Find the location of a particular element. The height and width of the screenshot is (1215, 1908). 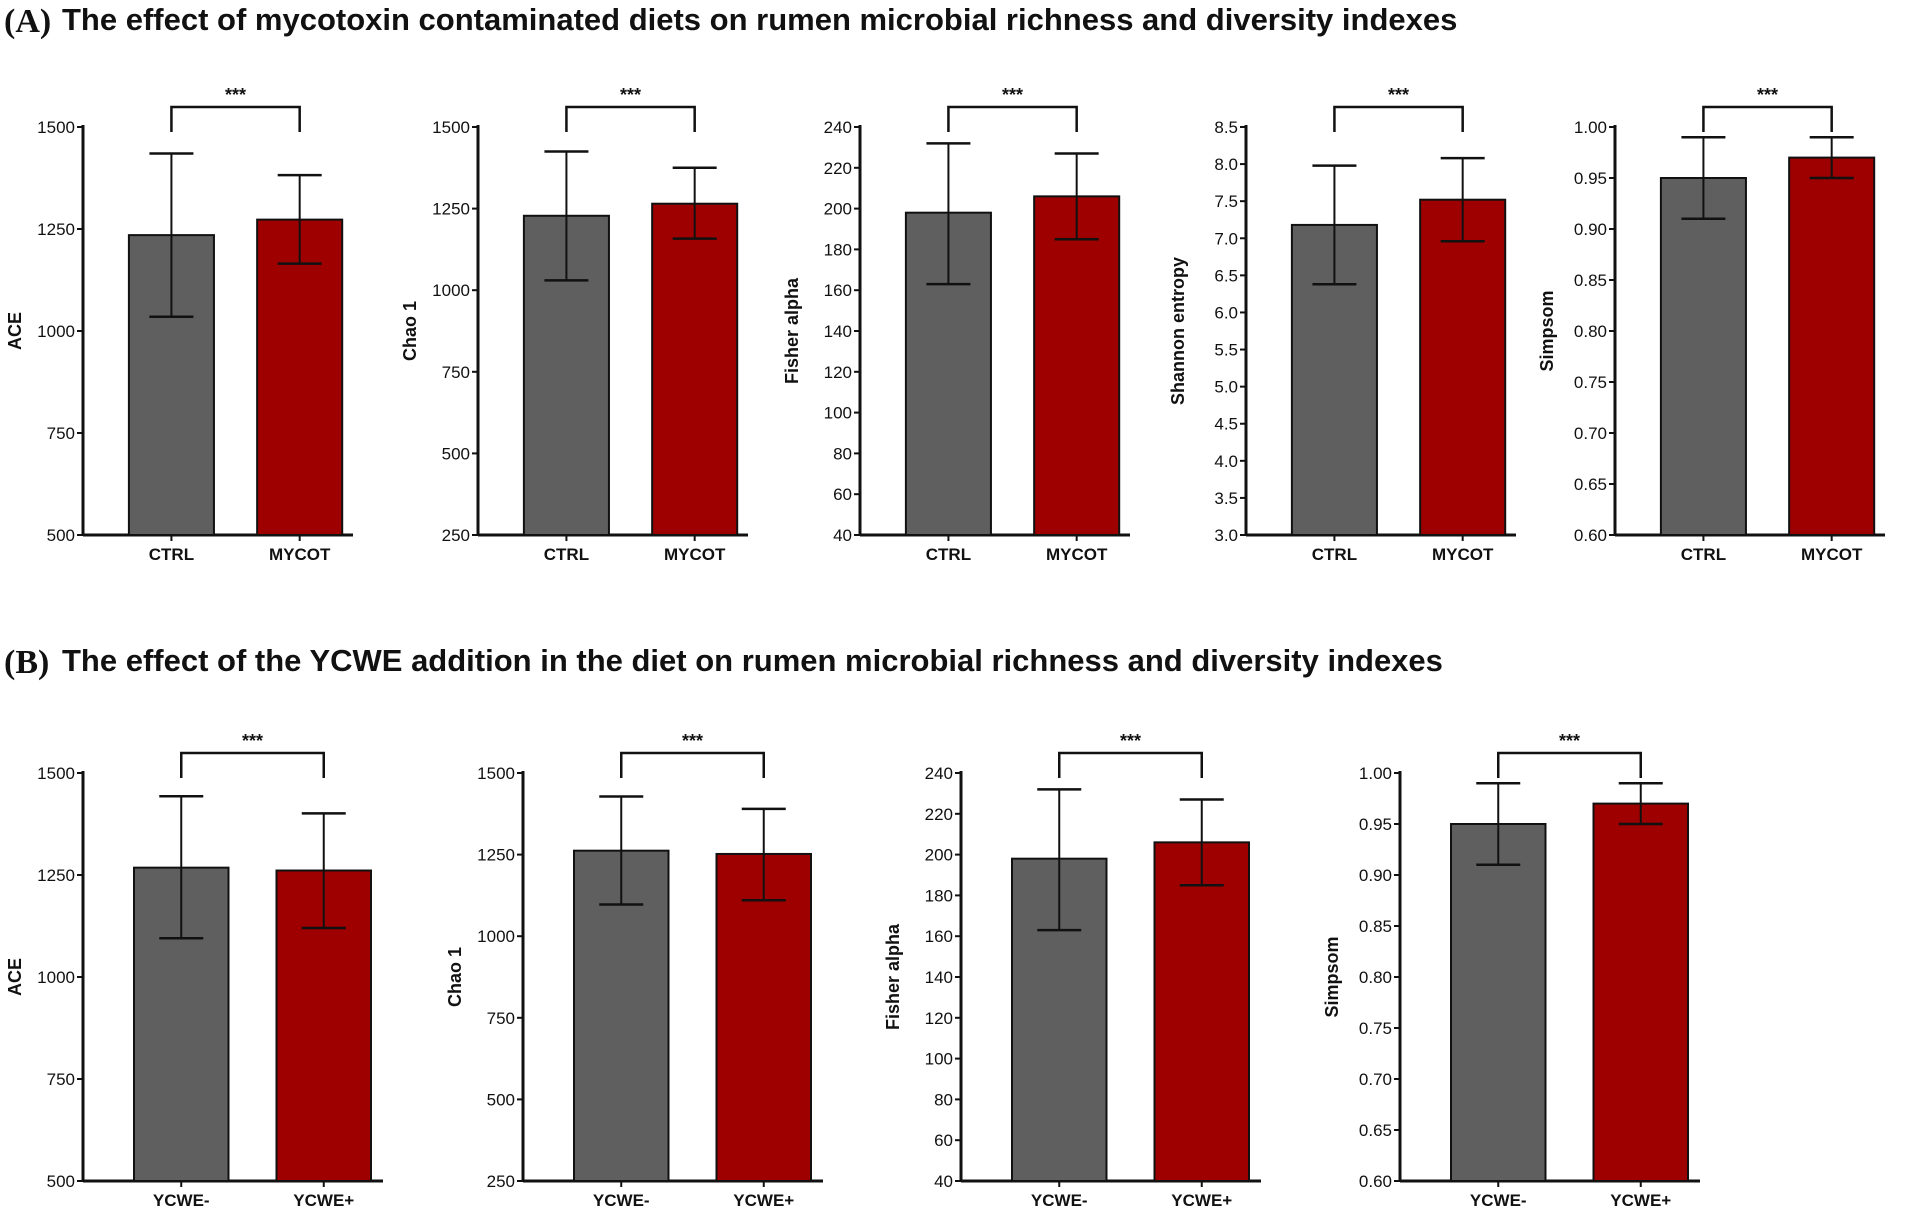

y-tick-label: 4.5 is located at coordinates (1226, 424).